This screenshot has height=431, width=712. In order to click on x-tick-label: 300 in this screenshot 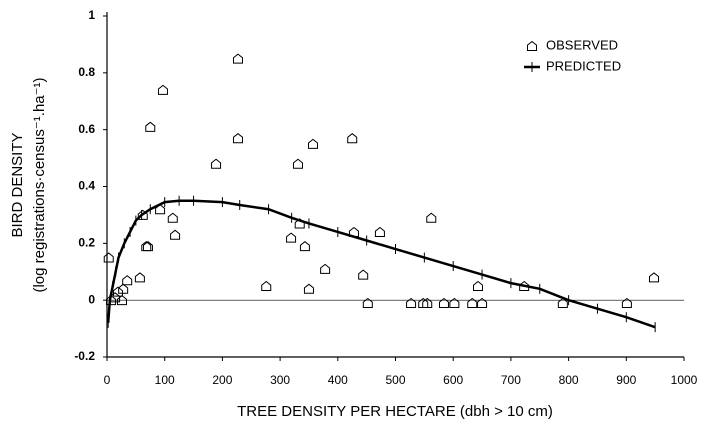, I will do `click(280, 380)`.